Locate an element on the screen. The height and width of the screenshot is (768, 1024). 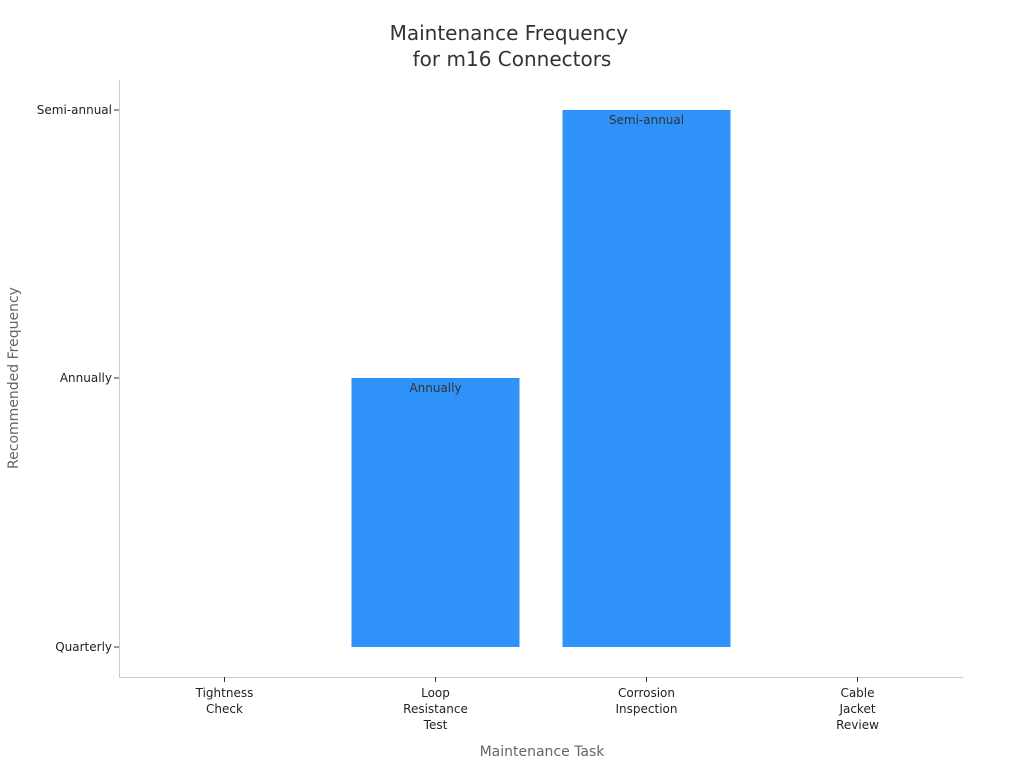
chart-title: Maintenance Frequency for m16 Connectors is located at coordinates (512, 46).